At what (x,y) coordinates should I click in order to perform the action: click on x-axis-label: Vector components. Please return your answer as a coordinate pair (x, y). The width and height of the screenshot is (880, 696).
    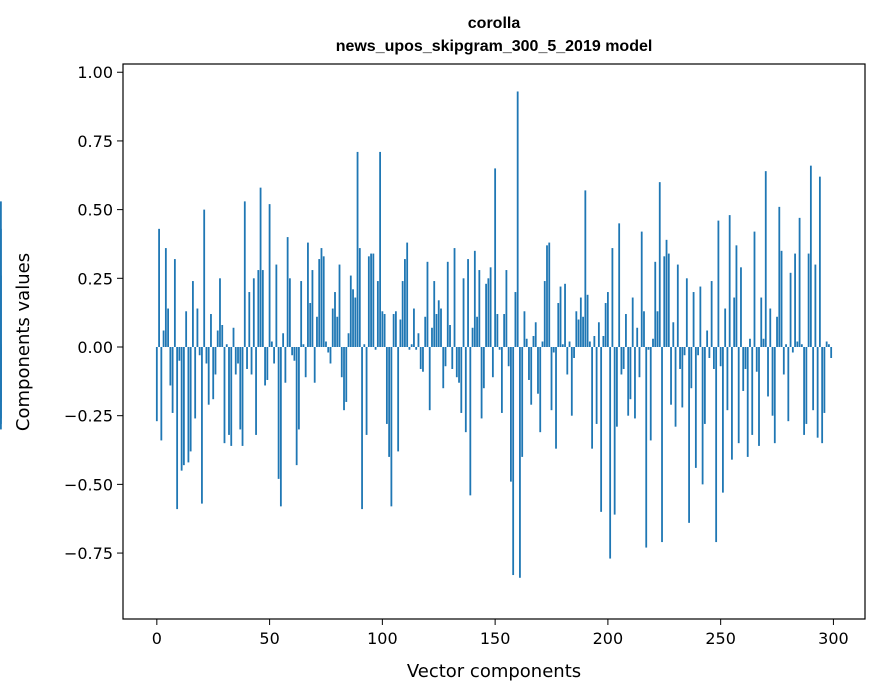
    Looking at the image, I should click on (494, 671).